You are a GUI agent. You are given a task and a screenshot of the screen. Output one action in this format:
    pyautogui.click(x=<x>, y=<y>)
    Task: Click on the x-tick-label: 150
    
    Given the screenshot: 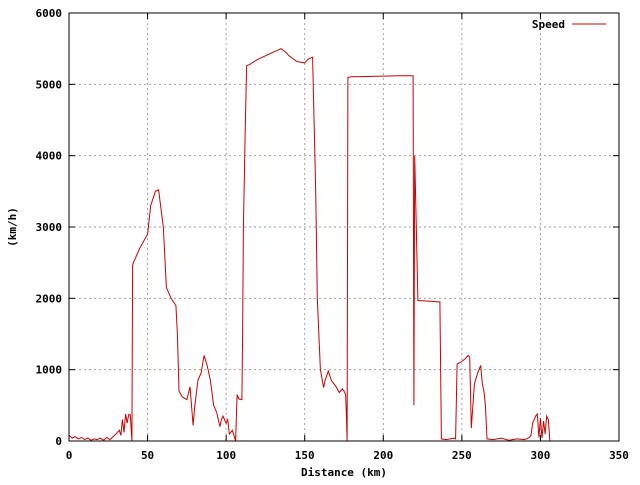 What is the action you would take?
    pyautogui.click(x=305, y=455)
    